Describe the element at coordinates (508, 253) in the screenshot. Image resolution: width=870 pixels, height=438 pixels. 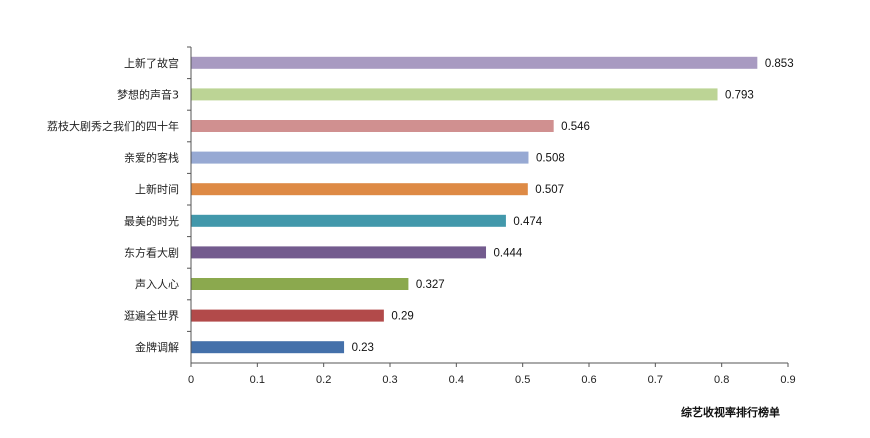
I see `data-label: 0.444` at that location.